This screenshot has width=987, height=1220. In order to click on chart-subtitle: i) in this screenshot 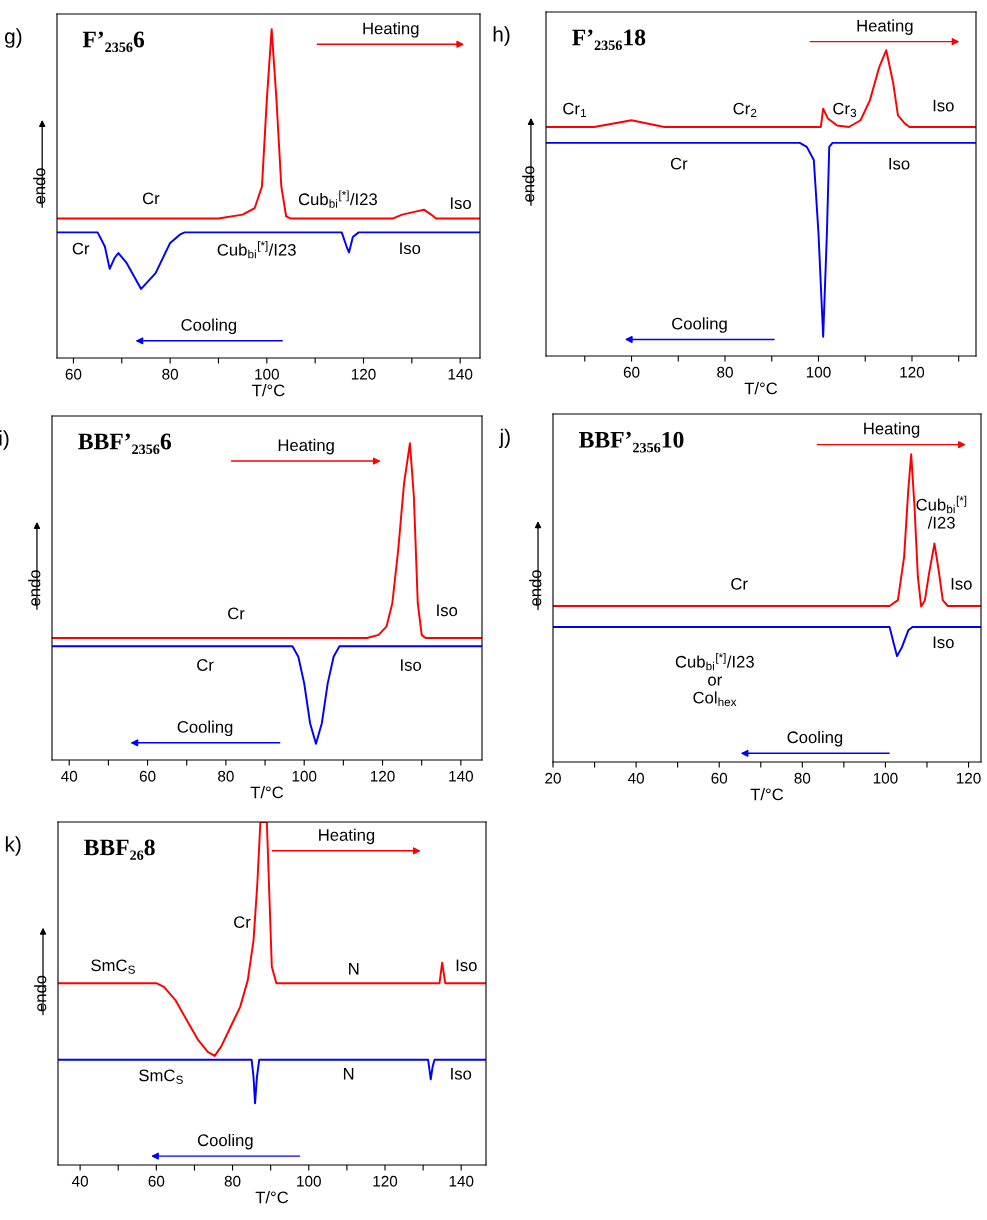, I will do `click(4, 440)`.